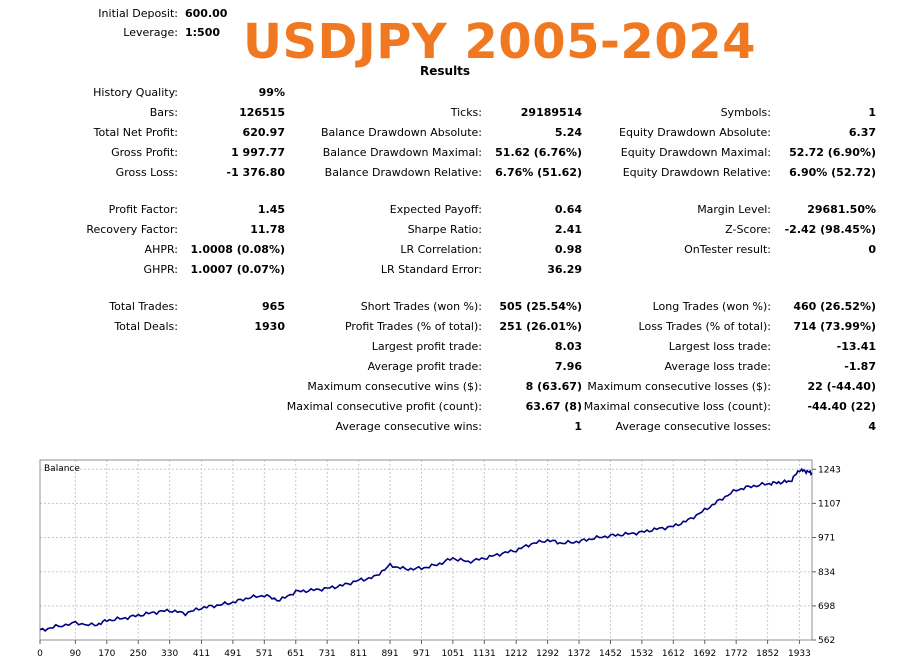 The image size is (898, 661). What do you see at coordinates (163, 112) in the screenshot?
I see `stat-label: Bars:` at bounding box center [163, 112].